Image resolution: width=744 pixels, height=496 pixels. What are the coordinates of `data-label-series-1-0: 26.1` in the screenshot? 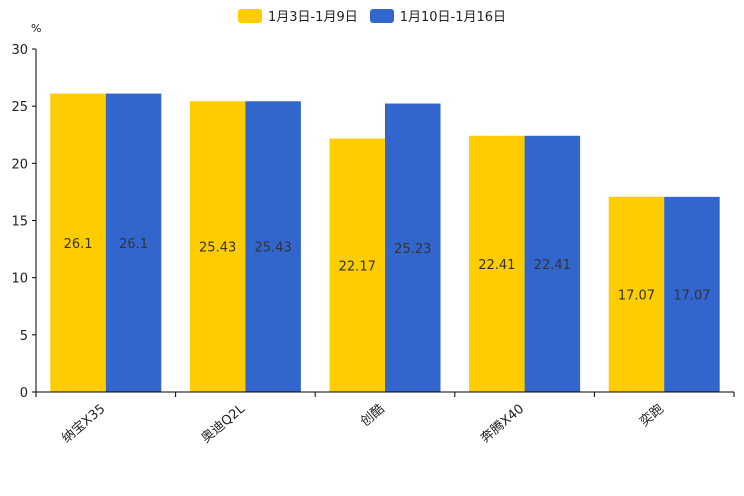 It's located at (78, 244).